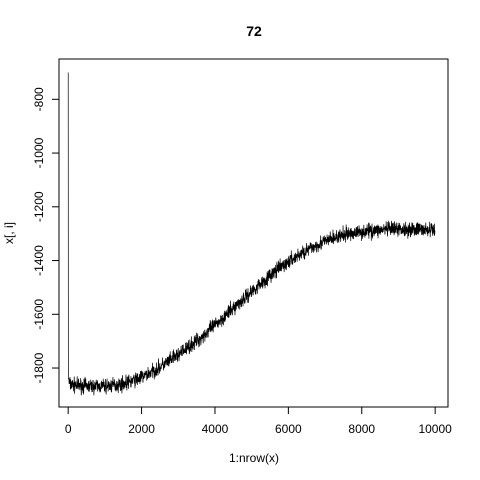 This screenshot has width=480, height=480. Describe the element at coordinates (254, 31) in the screenshot. I see `chart-title: 72` at that location.